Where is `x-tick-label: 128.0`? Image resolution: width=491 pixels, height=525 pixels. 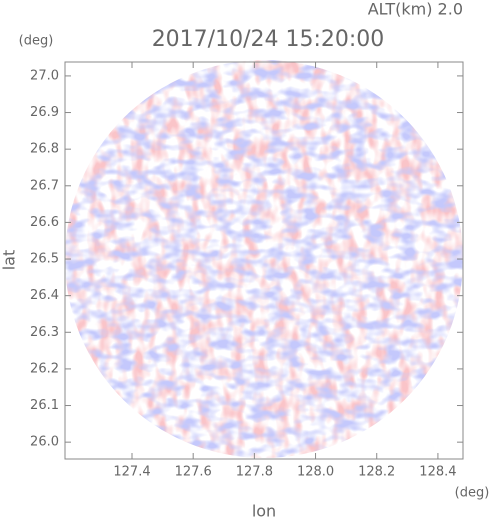
x-tick-label: 128.0 is located at coordinates (315, 472).